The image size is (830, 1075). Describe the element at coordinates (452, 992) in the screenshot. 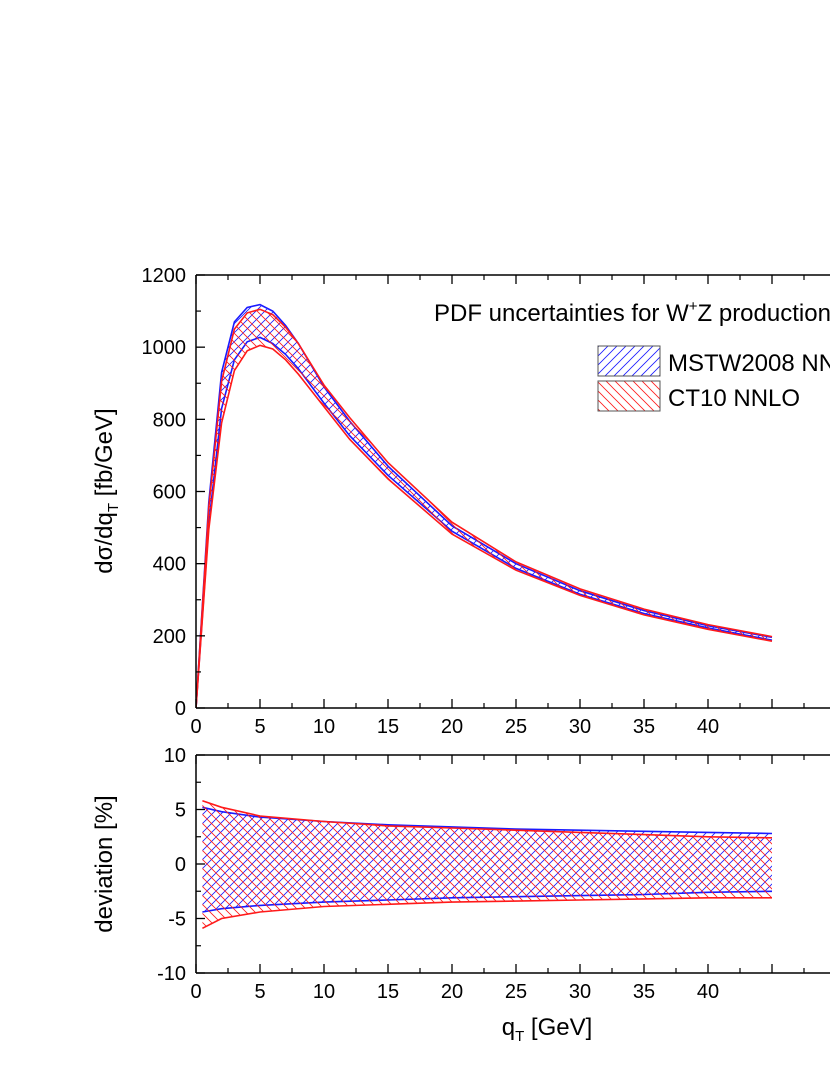

I see `deviation-x-tick-label: 20` at that location.